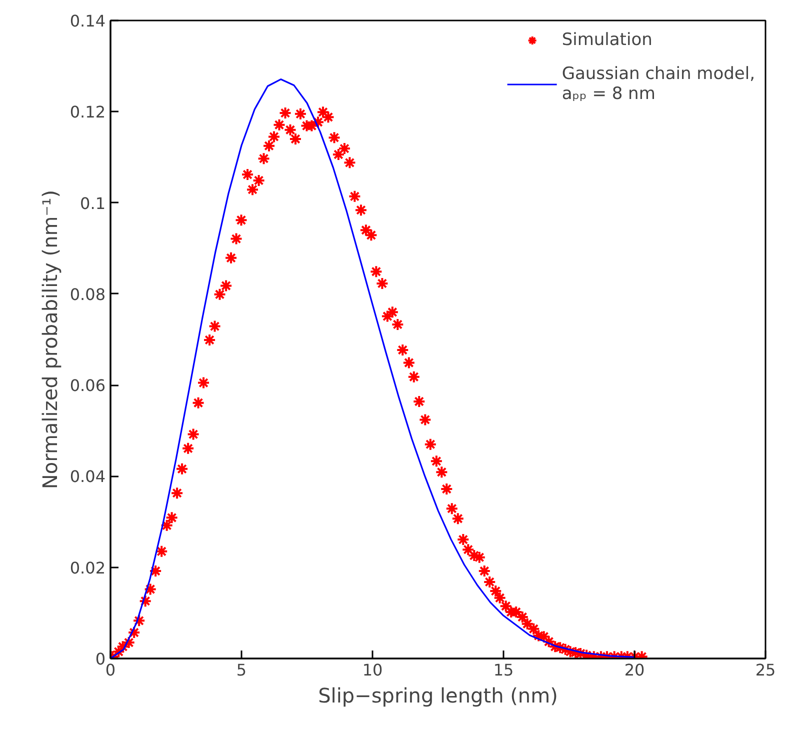  What do you see at coordinates (503, 670) in the screenshot?
I see `x-tick-label: 15` at bounding box center [503, 670].